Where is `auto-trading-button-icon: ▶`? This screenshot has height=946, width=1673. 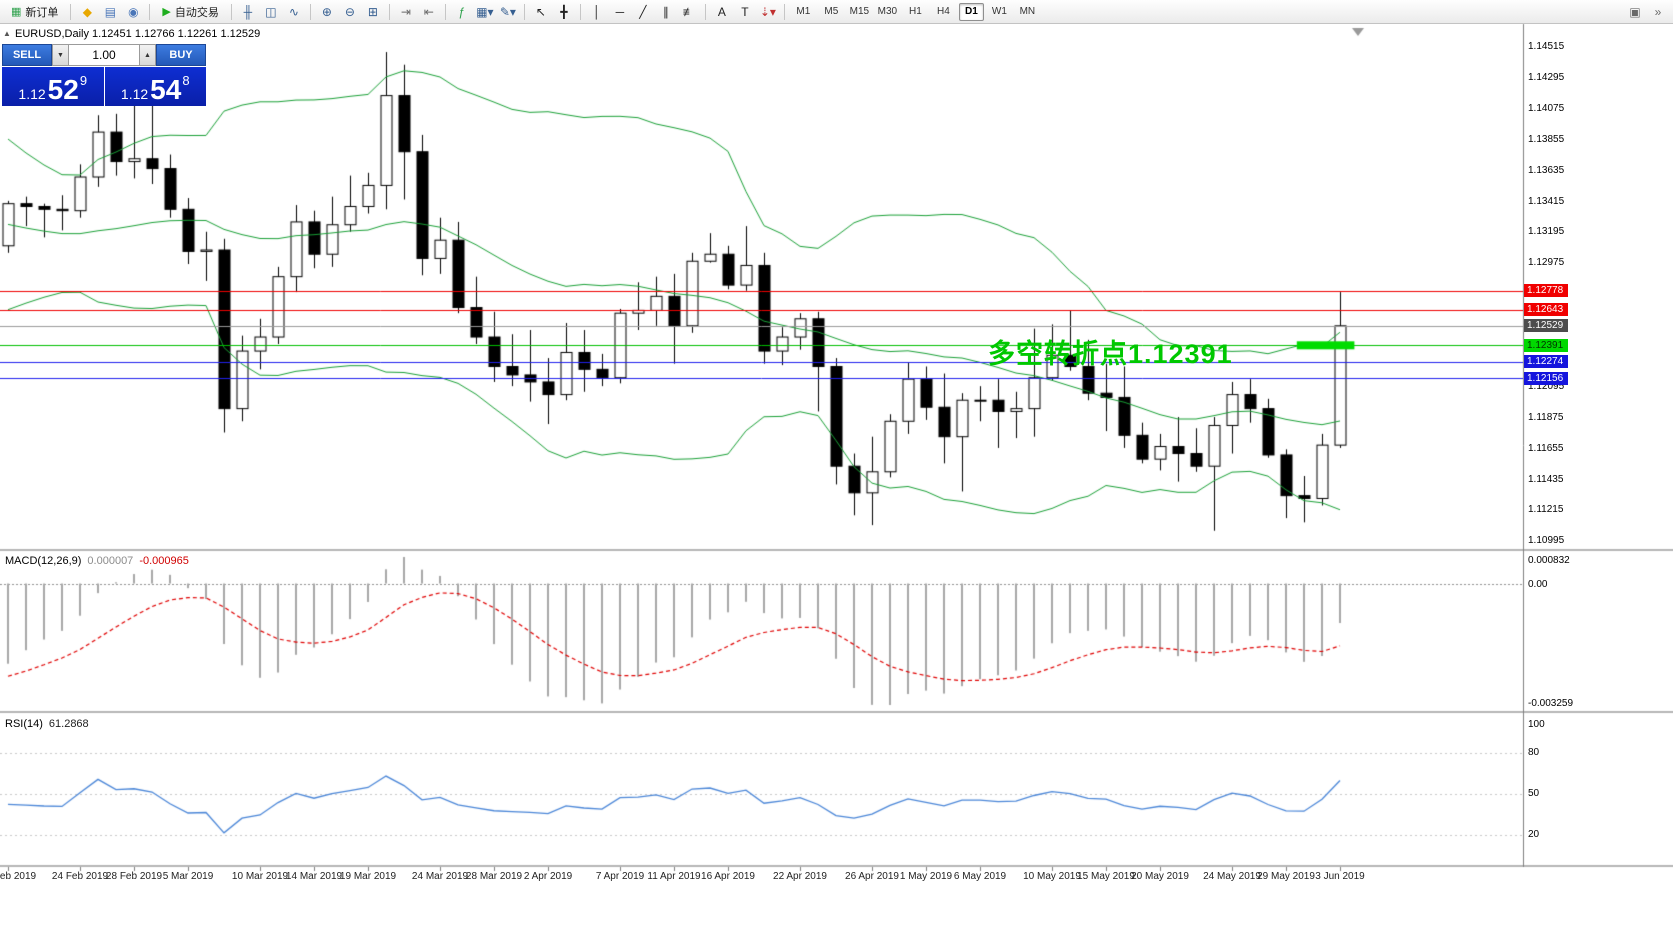
auto-trading-button-icon: ▶ is located at coordinates (166, 12).